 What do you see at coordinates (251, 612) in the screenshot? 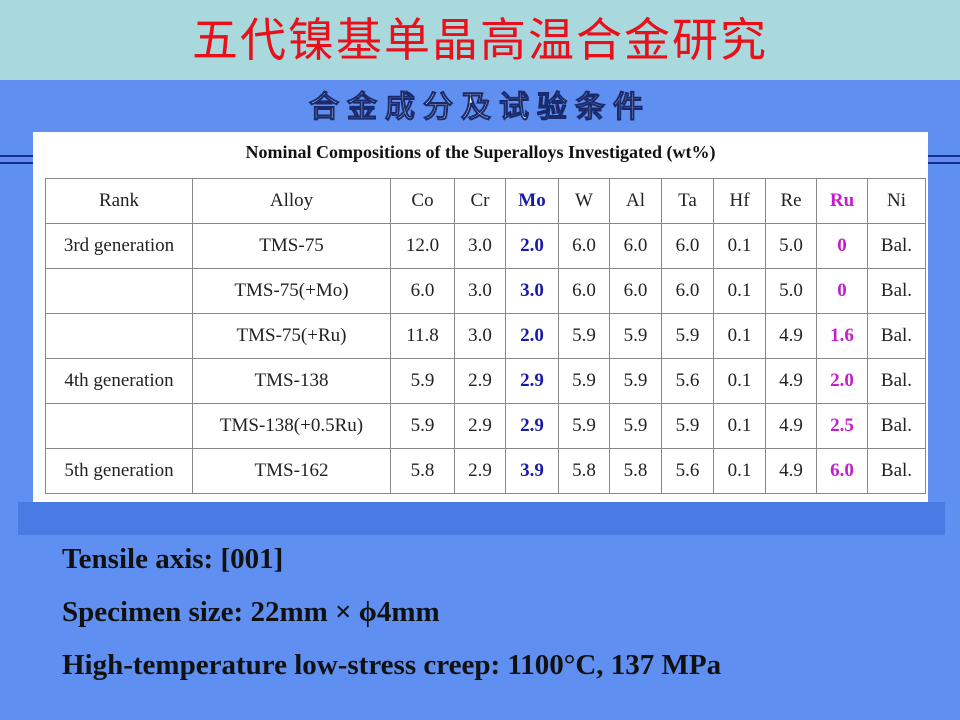
I see `condition: Specimen size: 22mm × ϕ4mm` at bounding box center [251, 612].